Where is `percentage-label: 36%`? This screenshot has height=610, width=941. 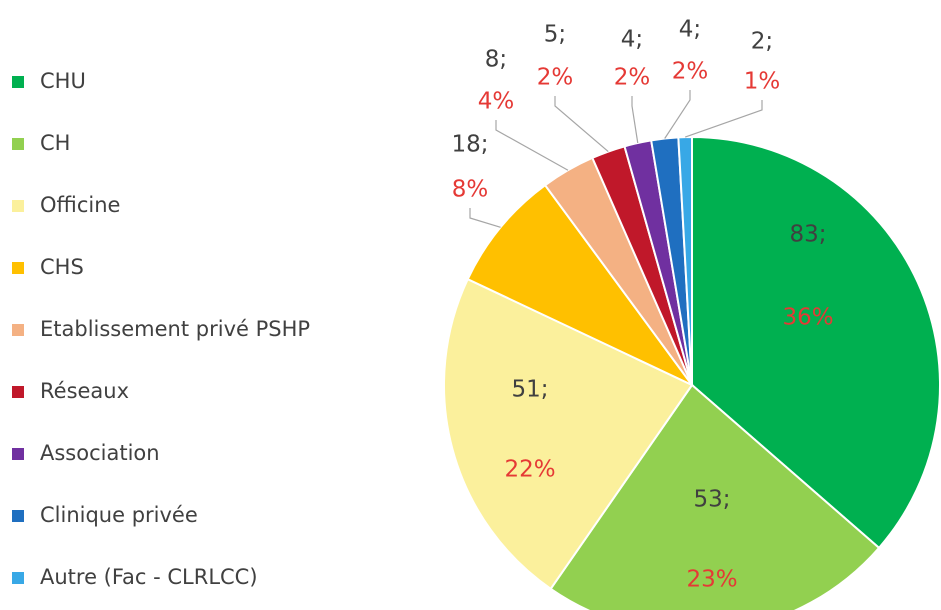 percentage-label: 36% is located at coordinates (807, 318).